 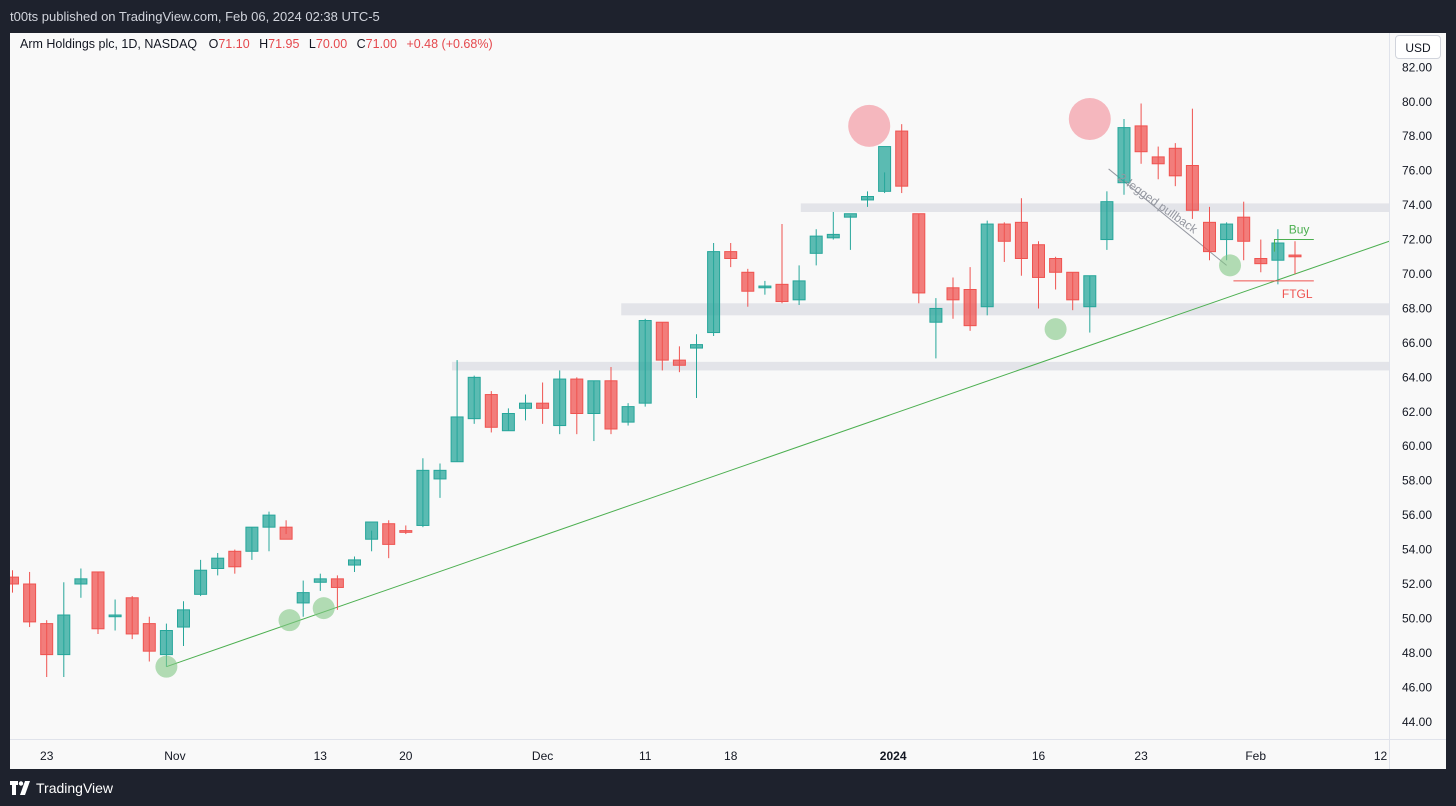 I want to click on currency-button: USD, so click(x=1418, y=47).